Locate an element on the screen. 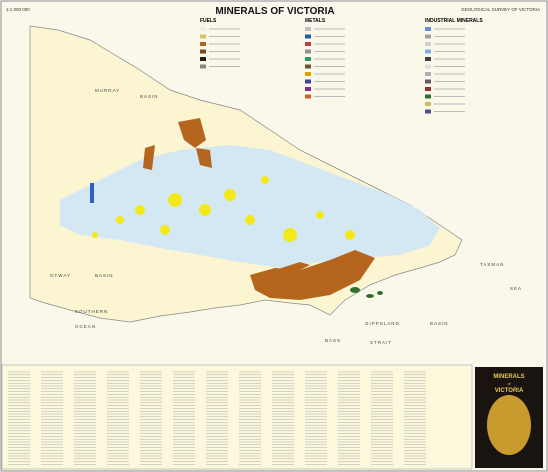 This screenshot has height=472, width=548. agency: GEOLOGICAL SURVEY OF VICTORIA is located at coordinates (500, 9).